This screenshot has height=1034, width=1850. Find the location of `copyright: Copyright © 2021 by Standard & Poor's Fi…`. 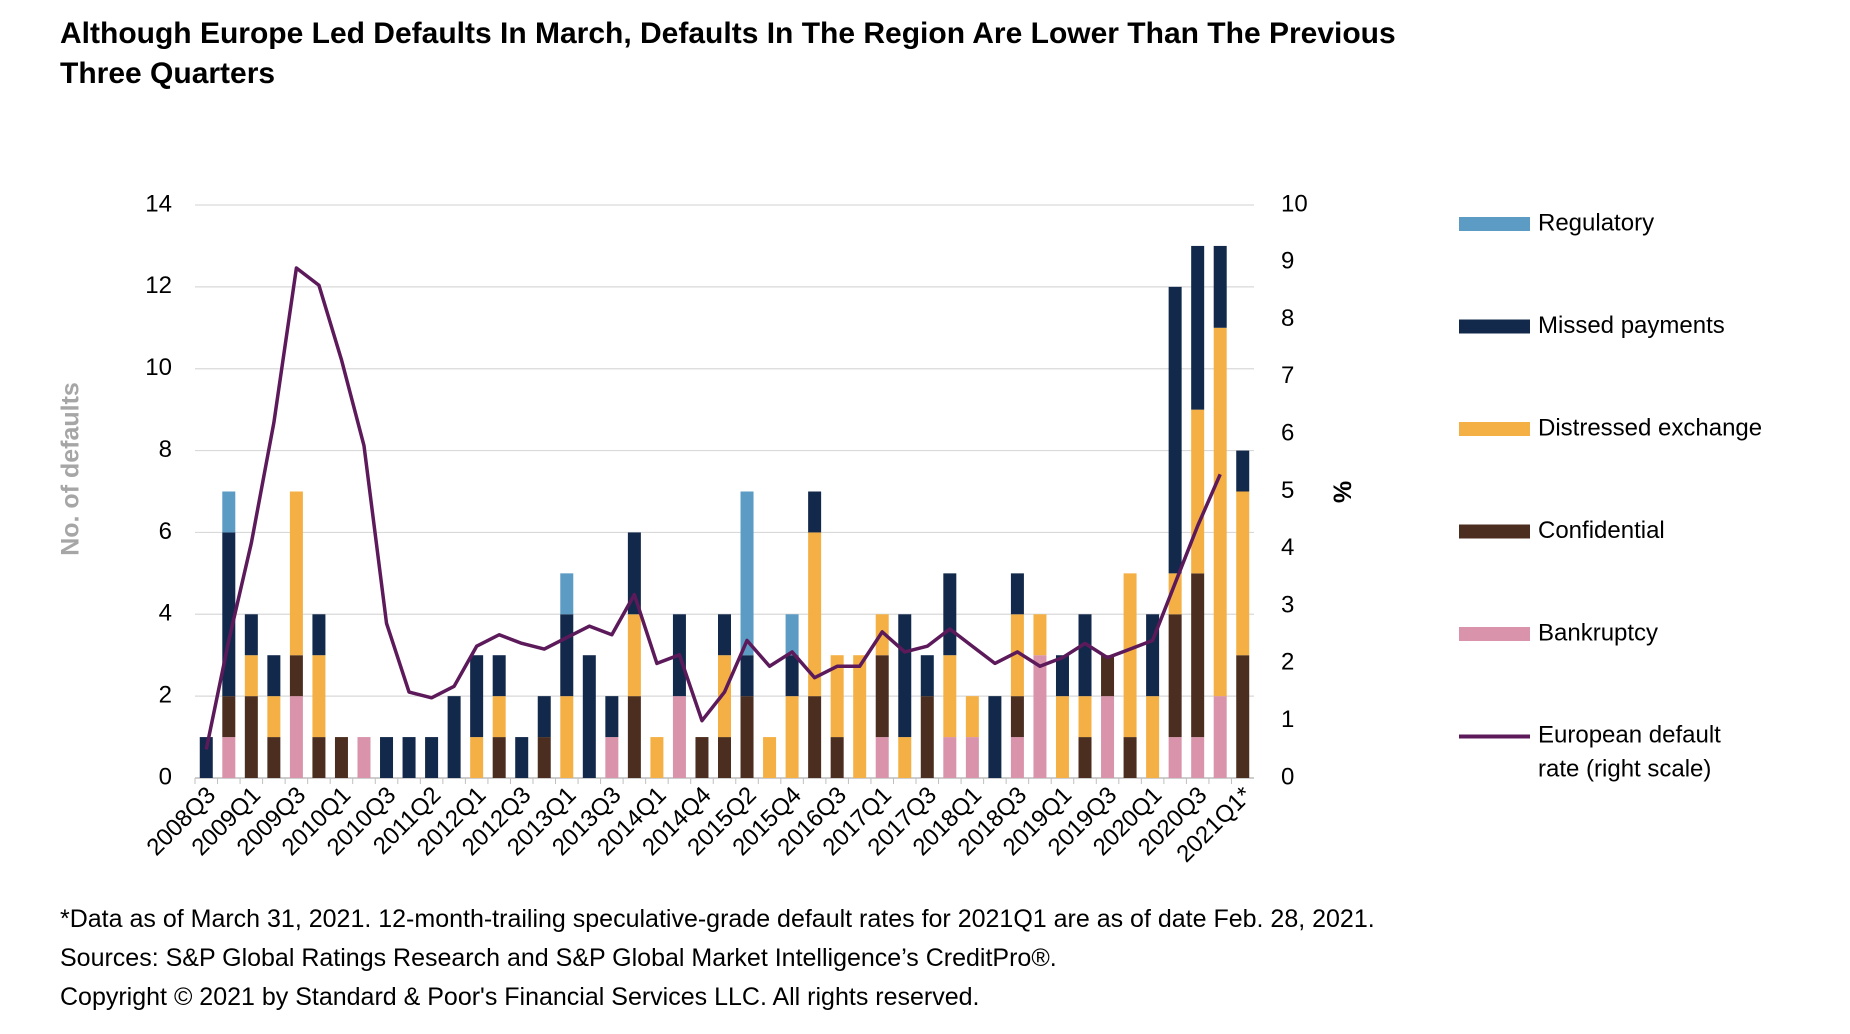

copyright: Copyright © 2021 by Standard & Poor's Fi… is located at coordinates (520, 997).